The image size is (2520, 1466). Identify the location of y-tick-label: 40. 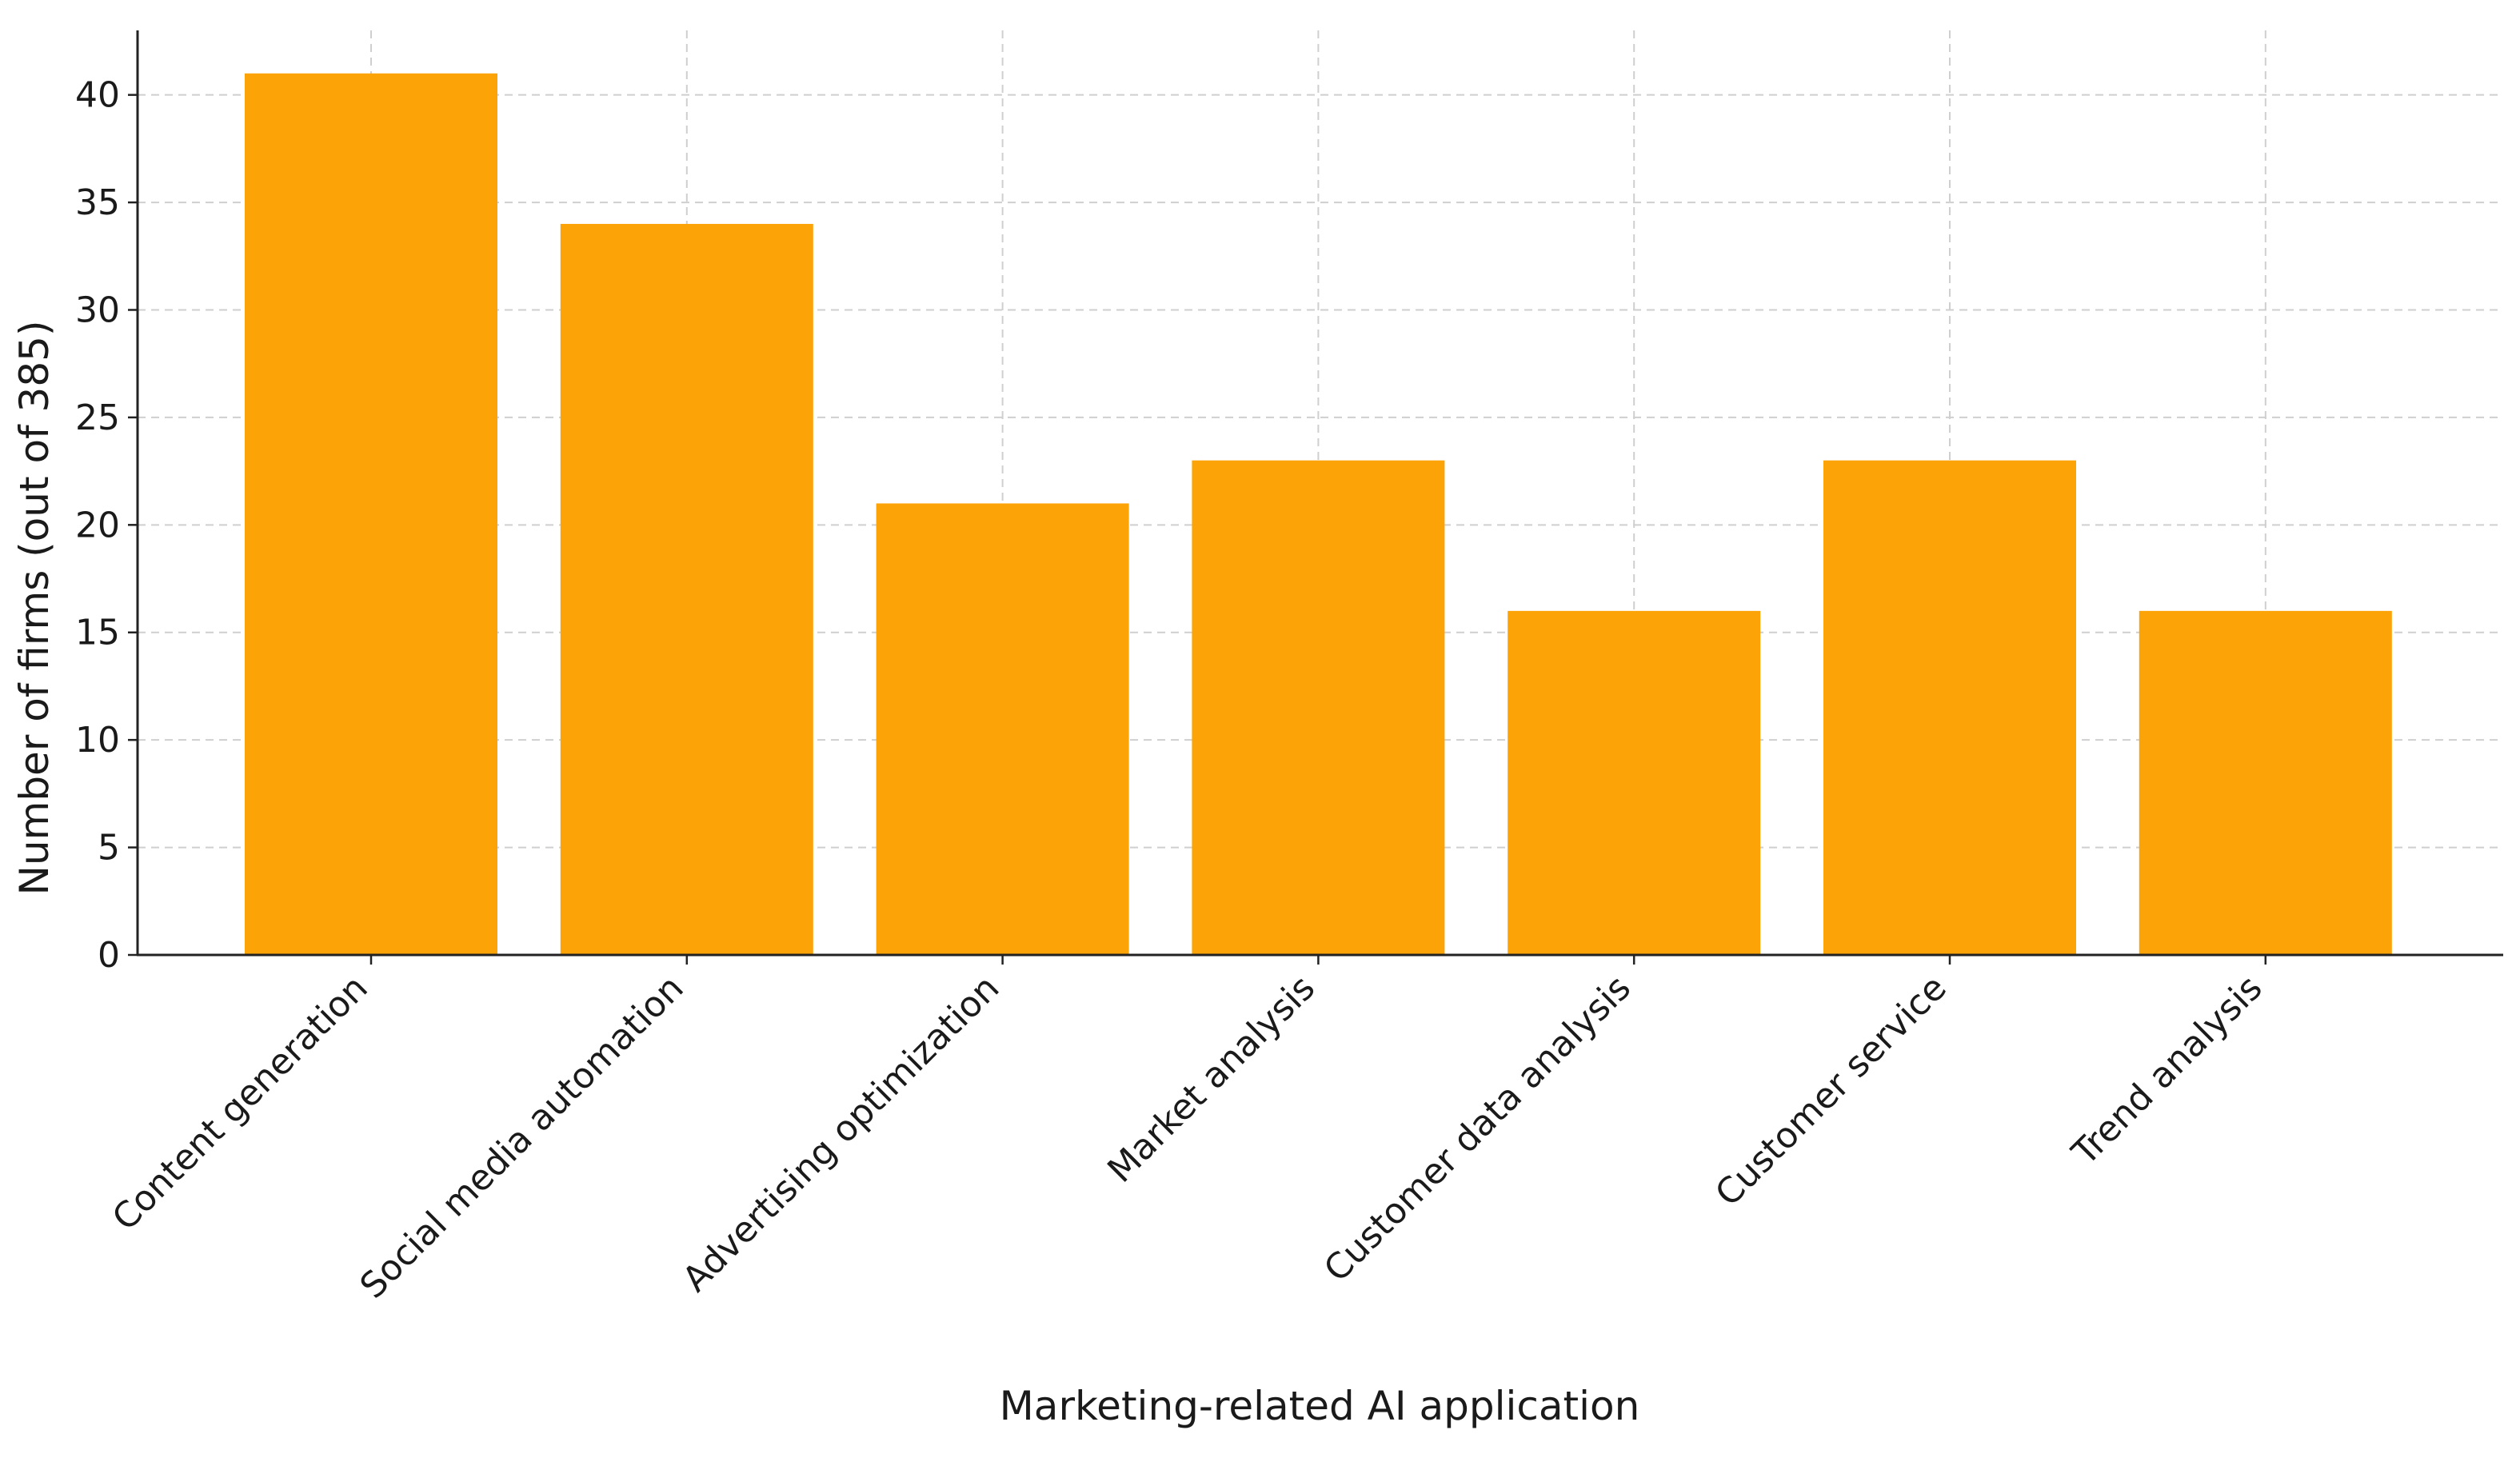
(98, 95).